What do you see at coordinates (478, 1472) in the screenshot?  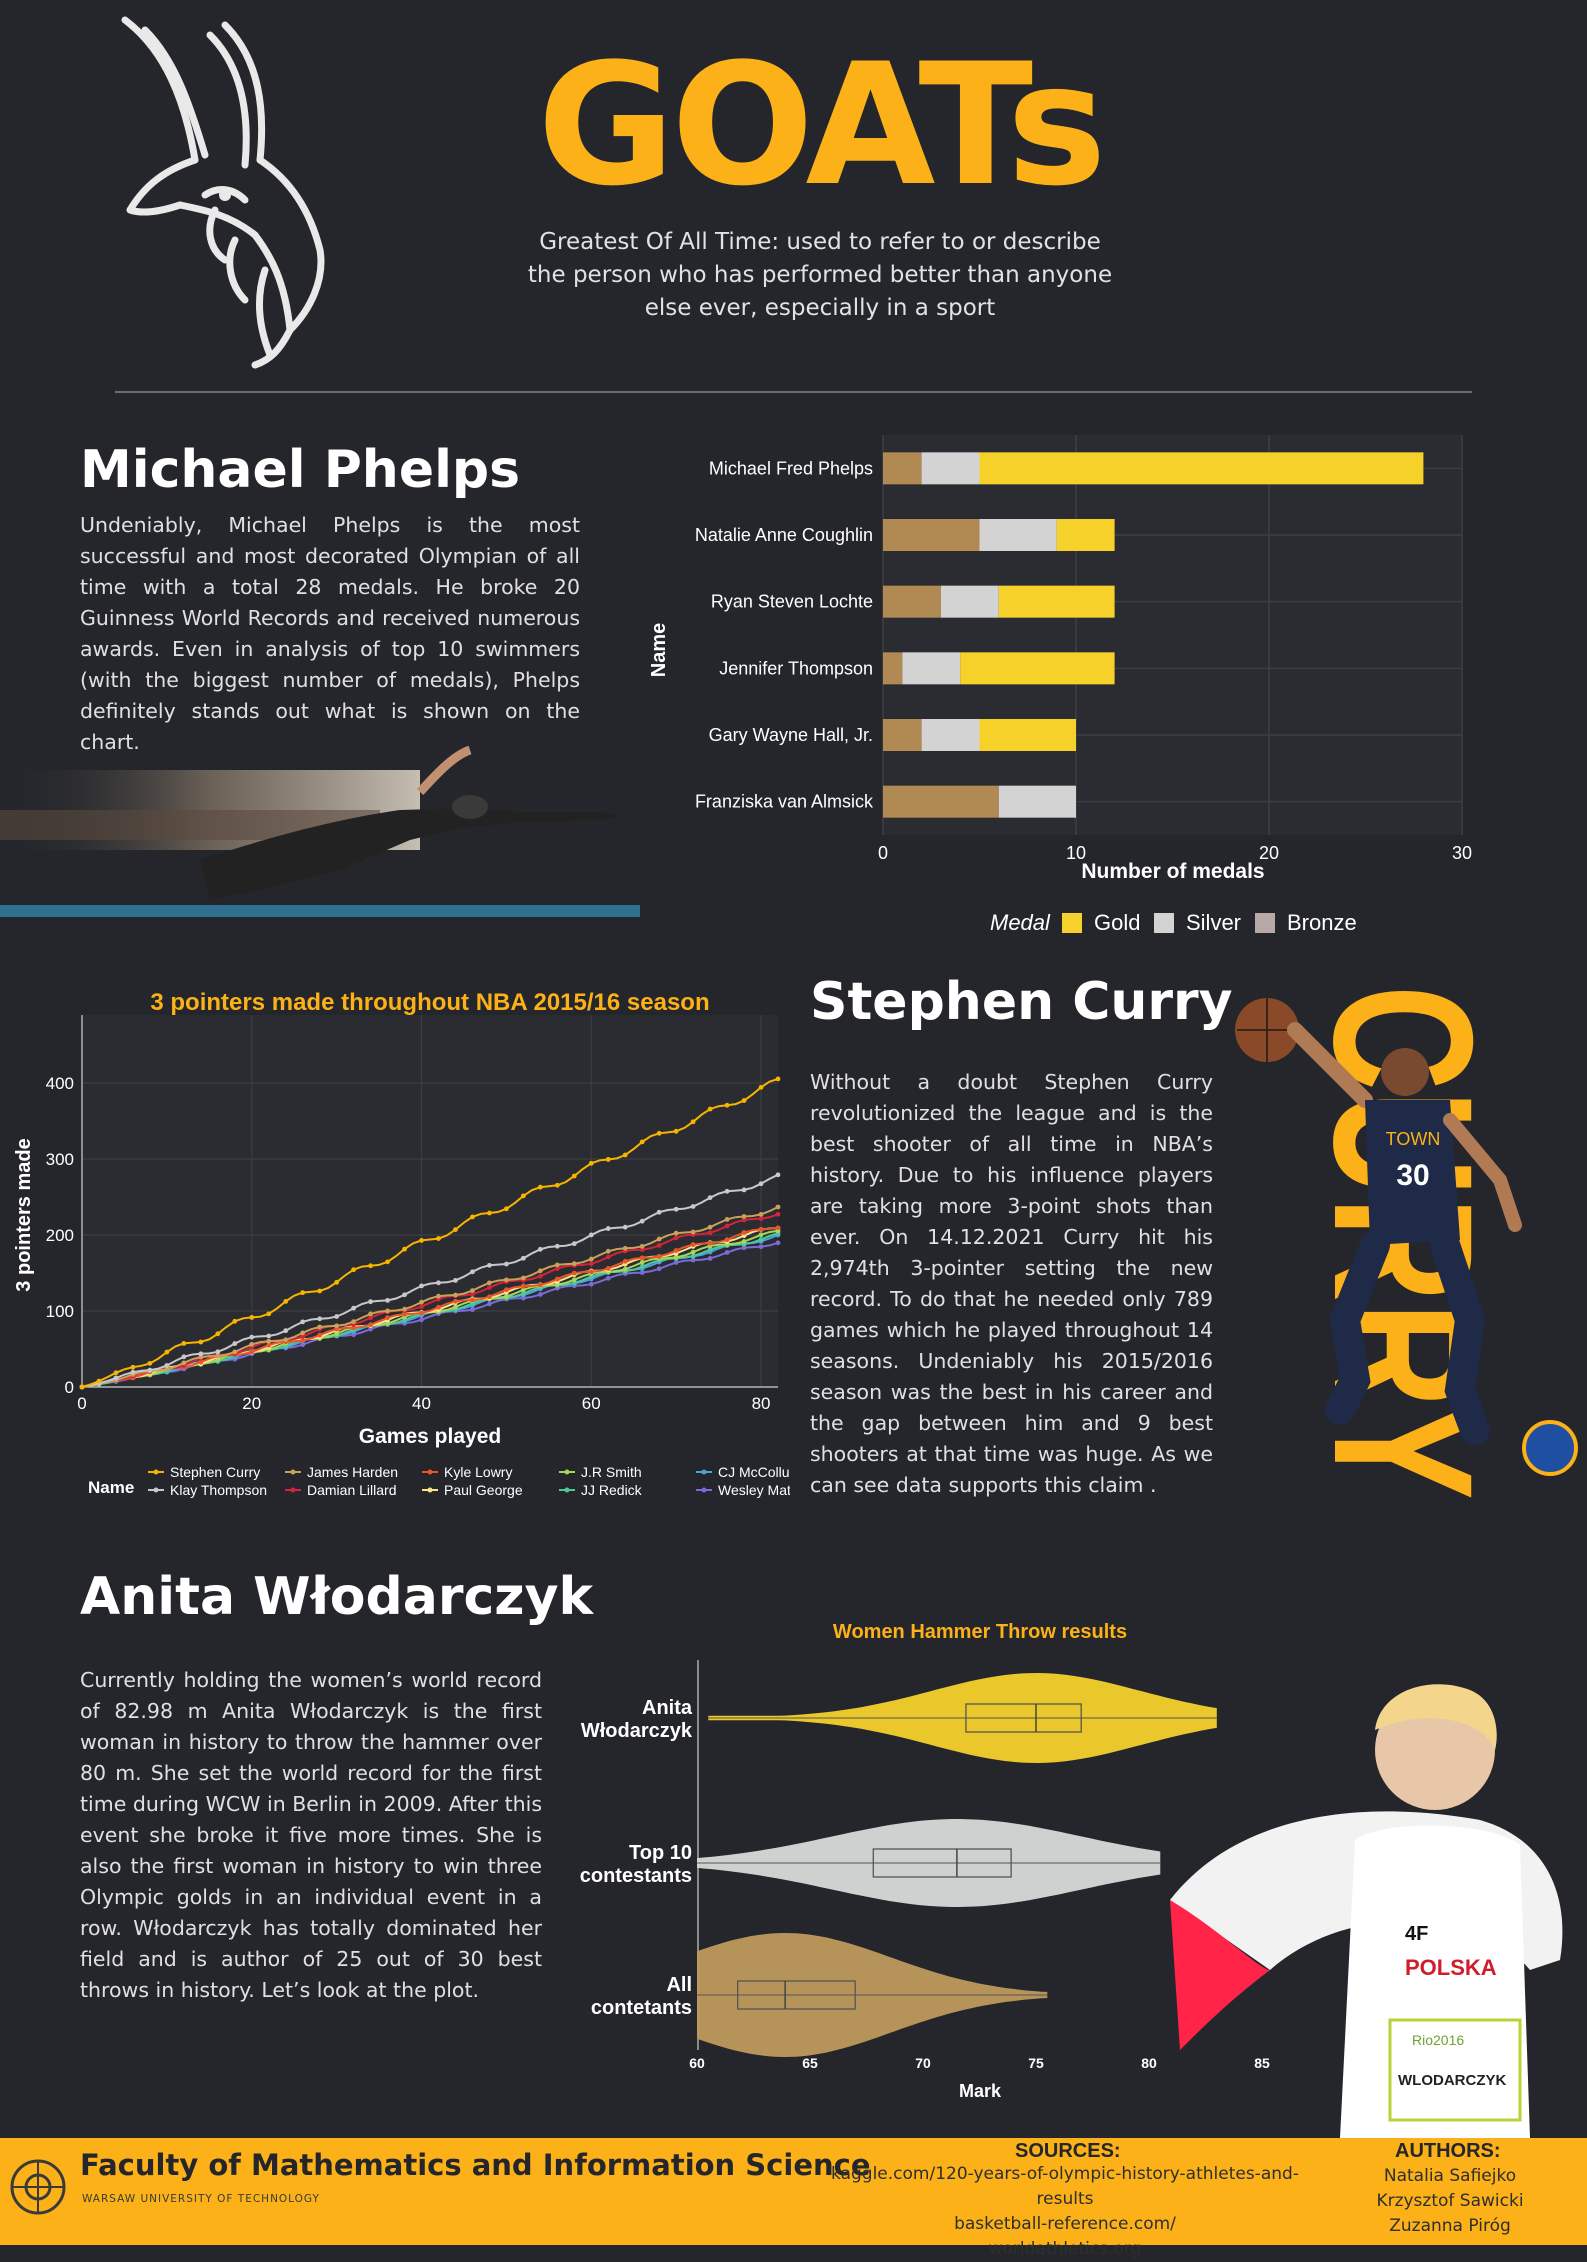 I see `svg-text: Kyle Lowry` at bounding box center [478, 1472].